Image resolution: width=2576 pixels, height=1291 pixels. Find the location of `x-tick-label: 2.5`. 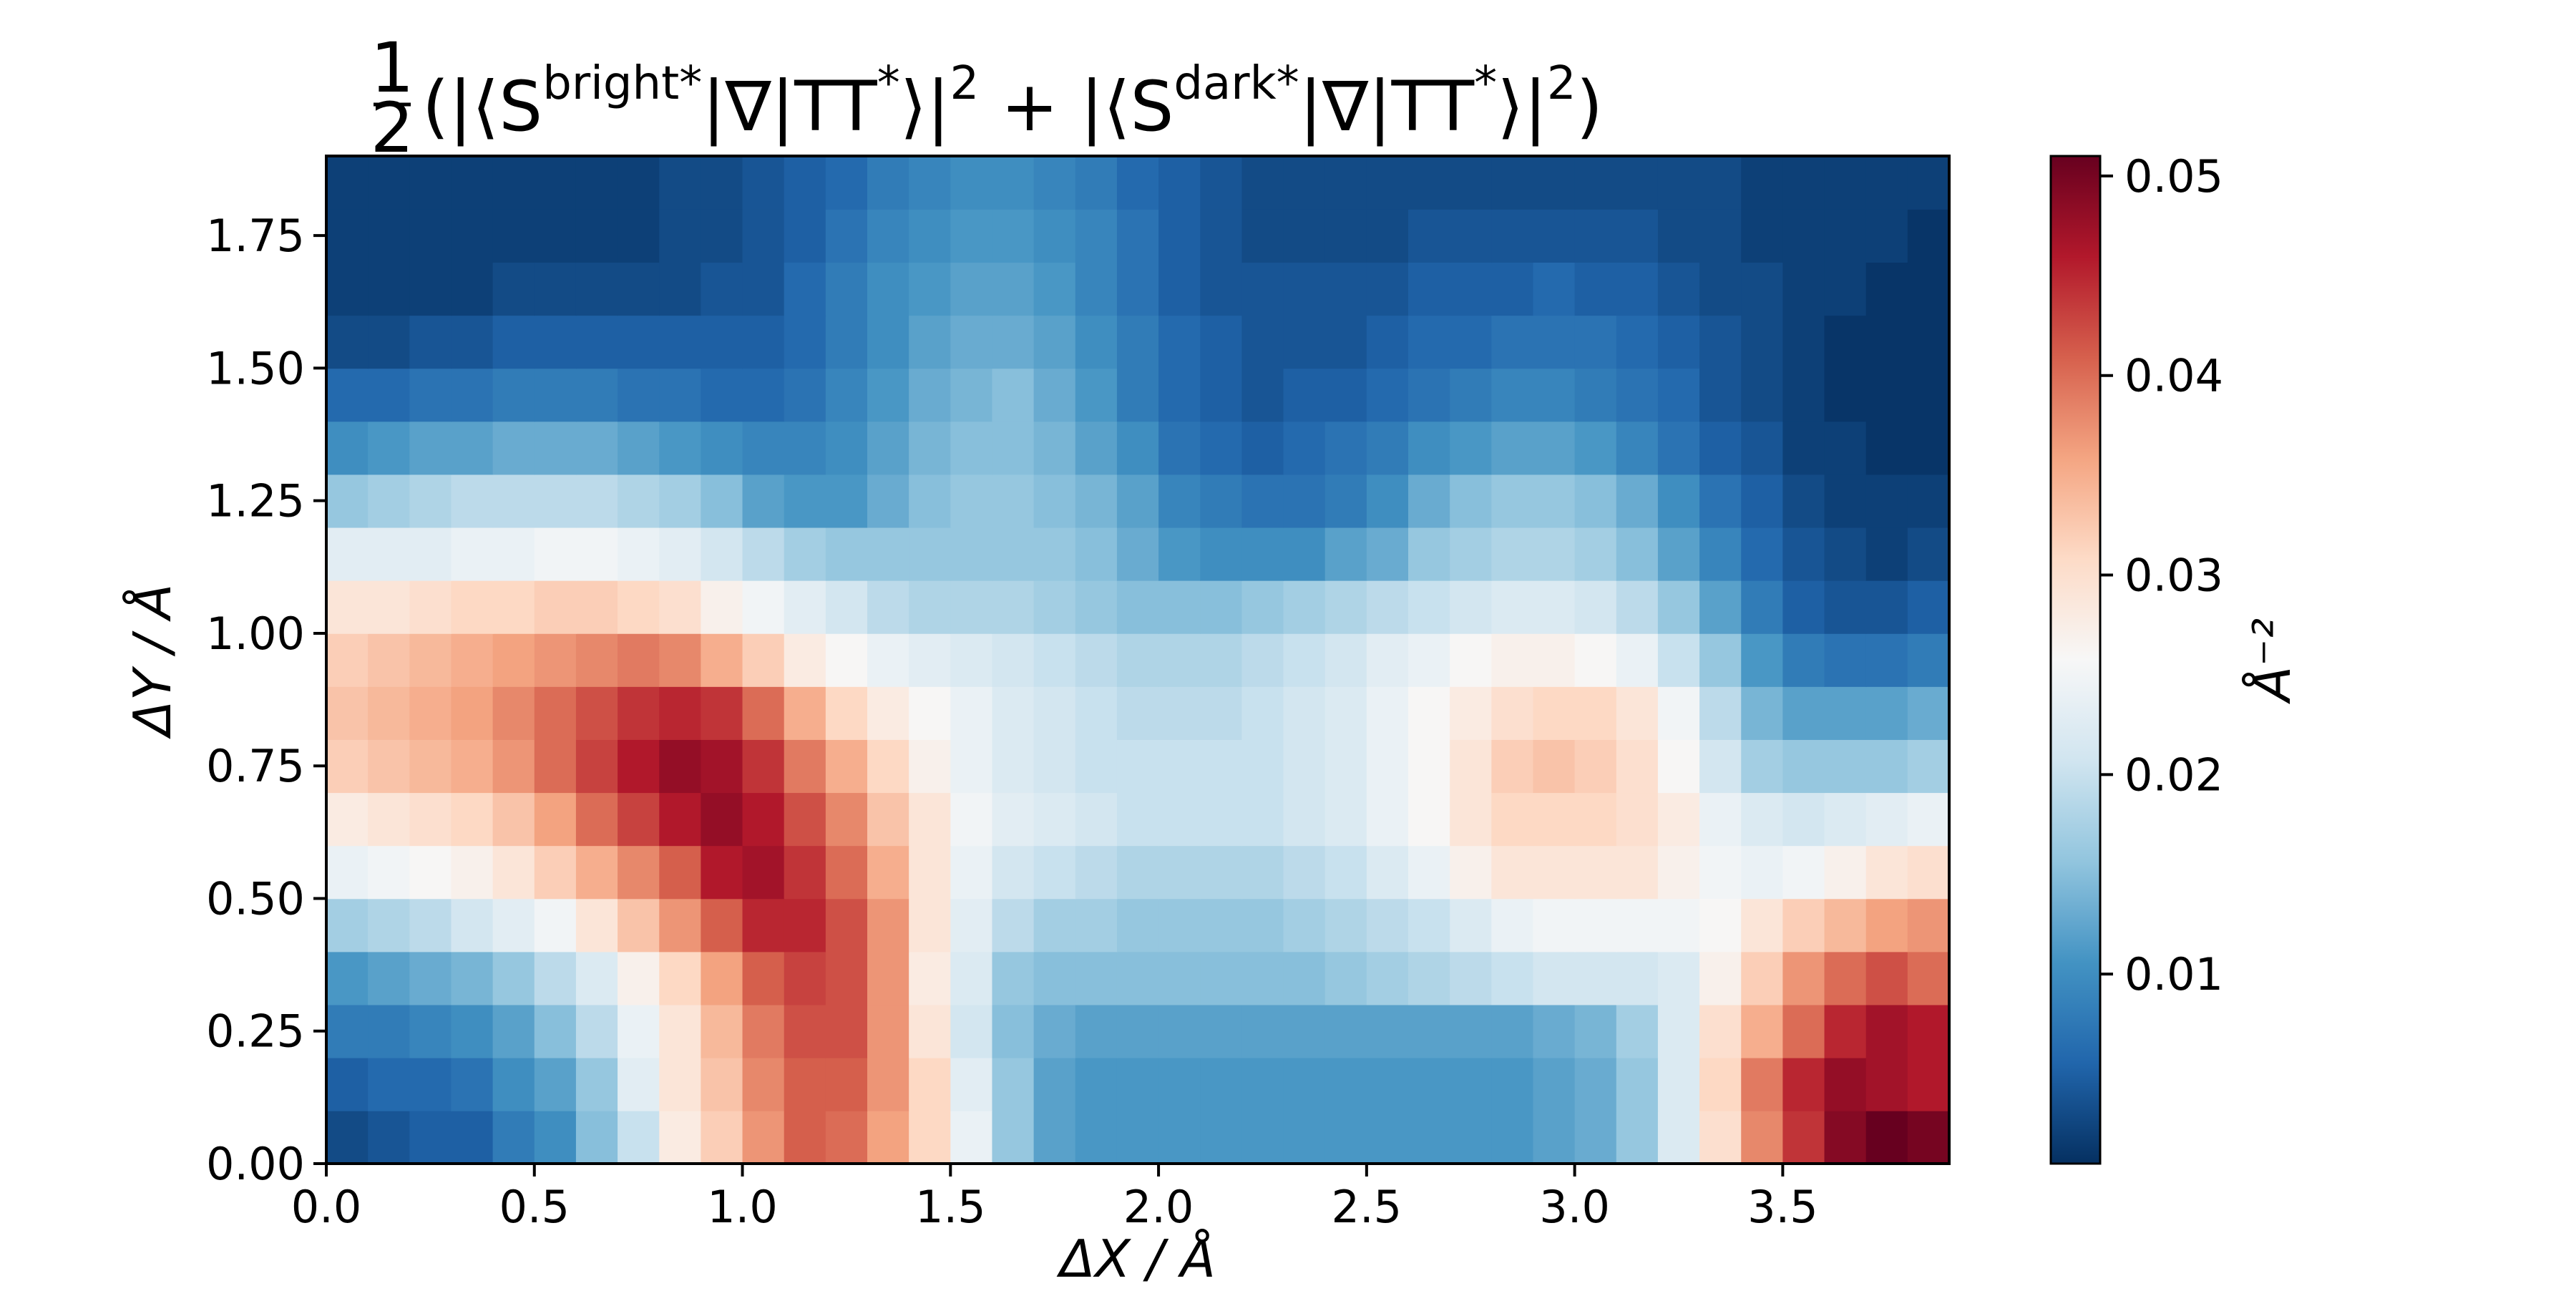

x-tick-label: 2.5 is located at coordinates (1367, 1207).